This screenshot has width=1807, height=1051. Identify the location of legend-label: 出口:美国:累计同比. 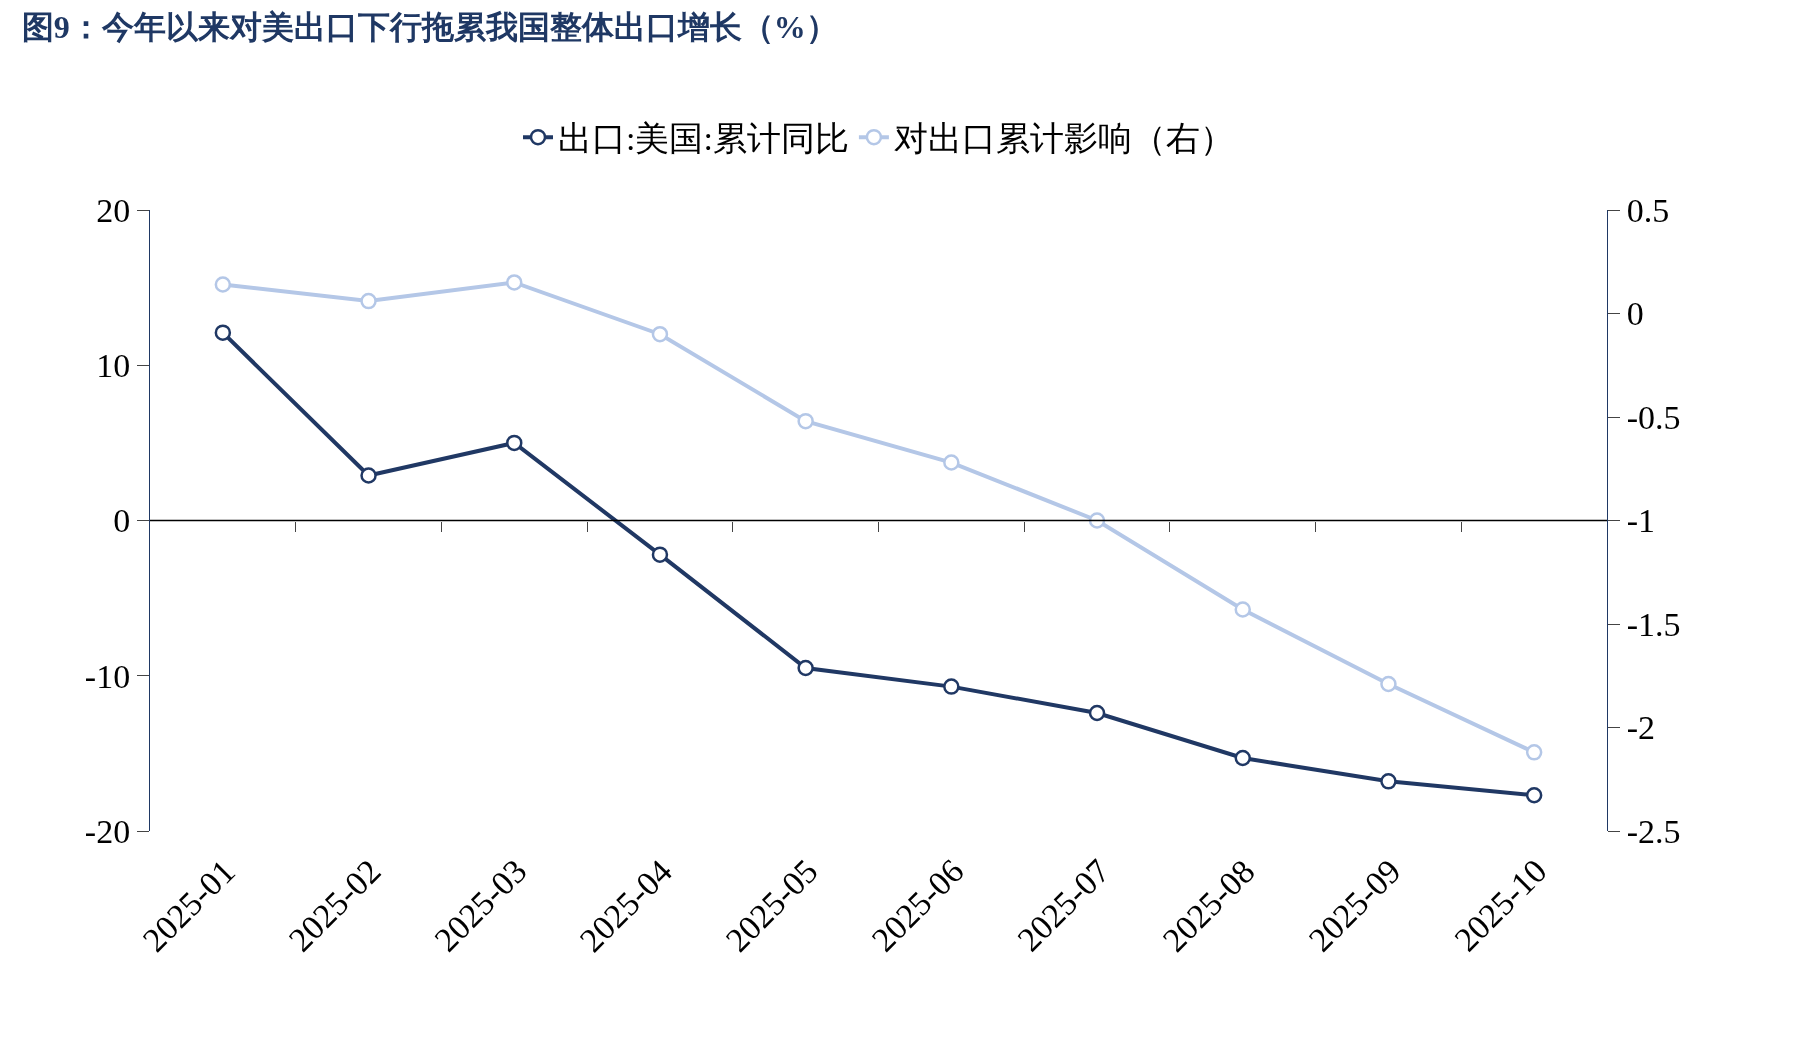
(703, 139).